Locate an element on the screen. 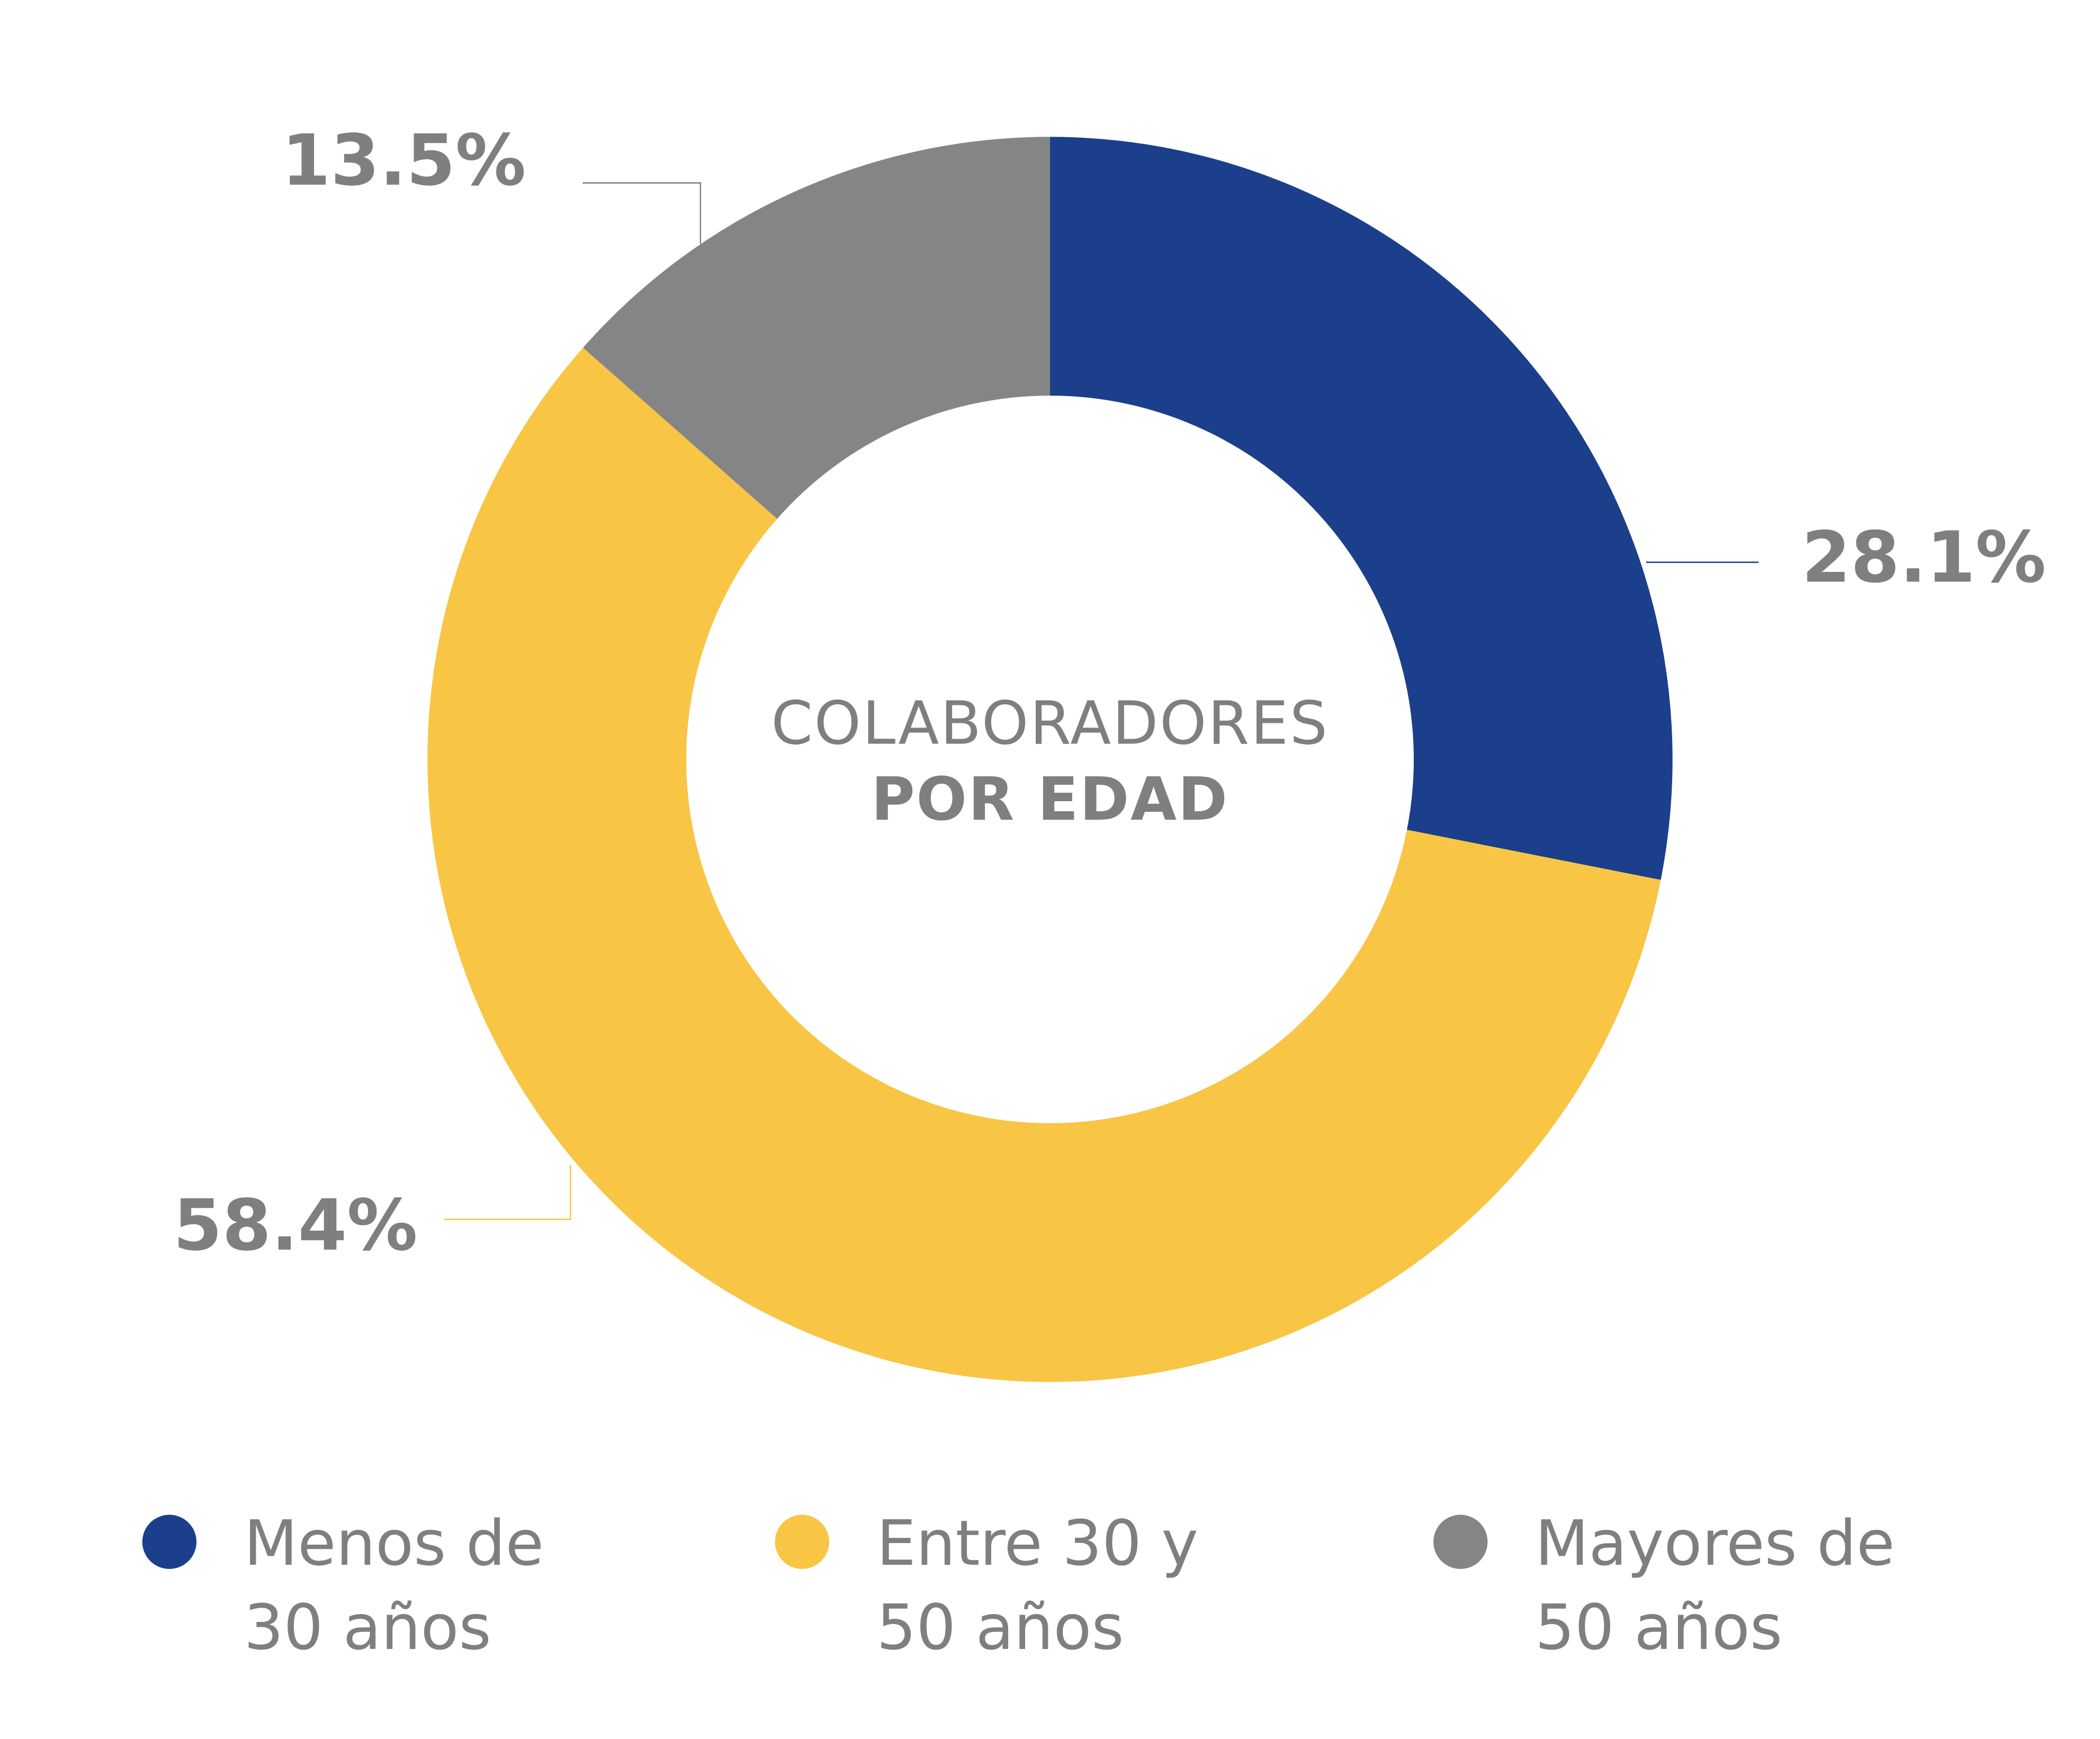  legend-label: Menos de 30 años is located at coordinates (394, 1585).